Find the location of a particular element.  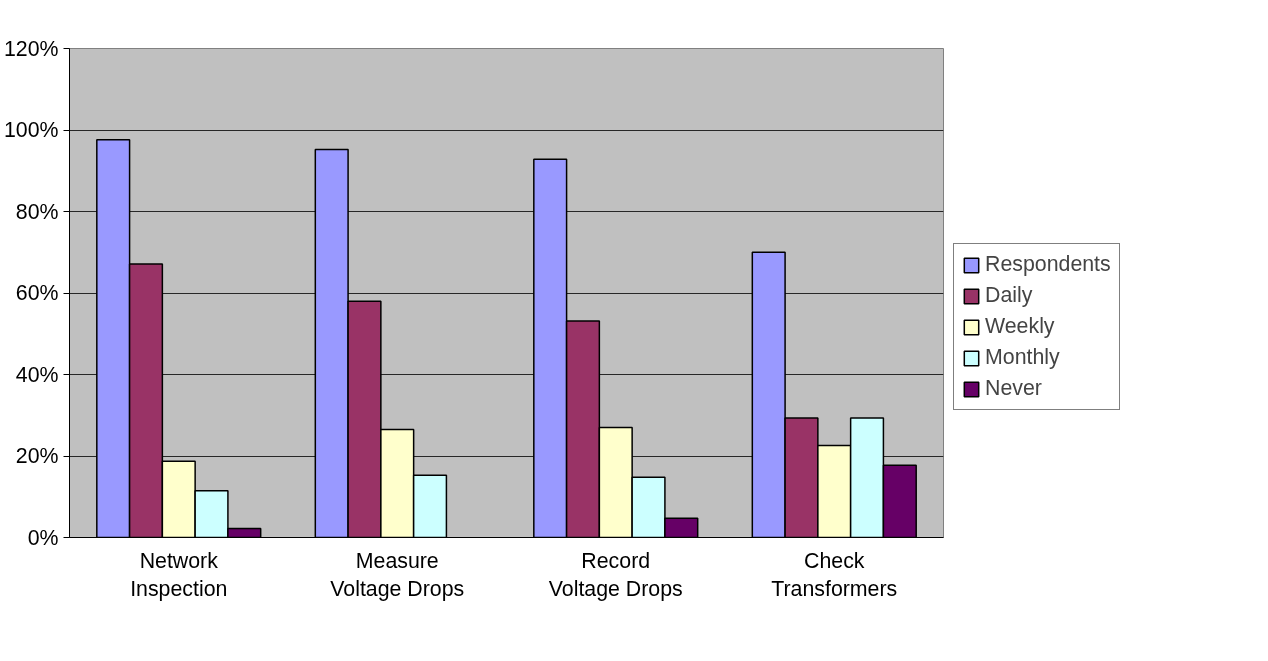

x-tick-label: Record Voltage Drops is located at coordinates (615, 575).